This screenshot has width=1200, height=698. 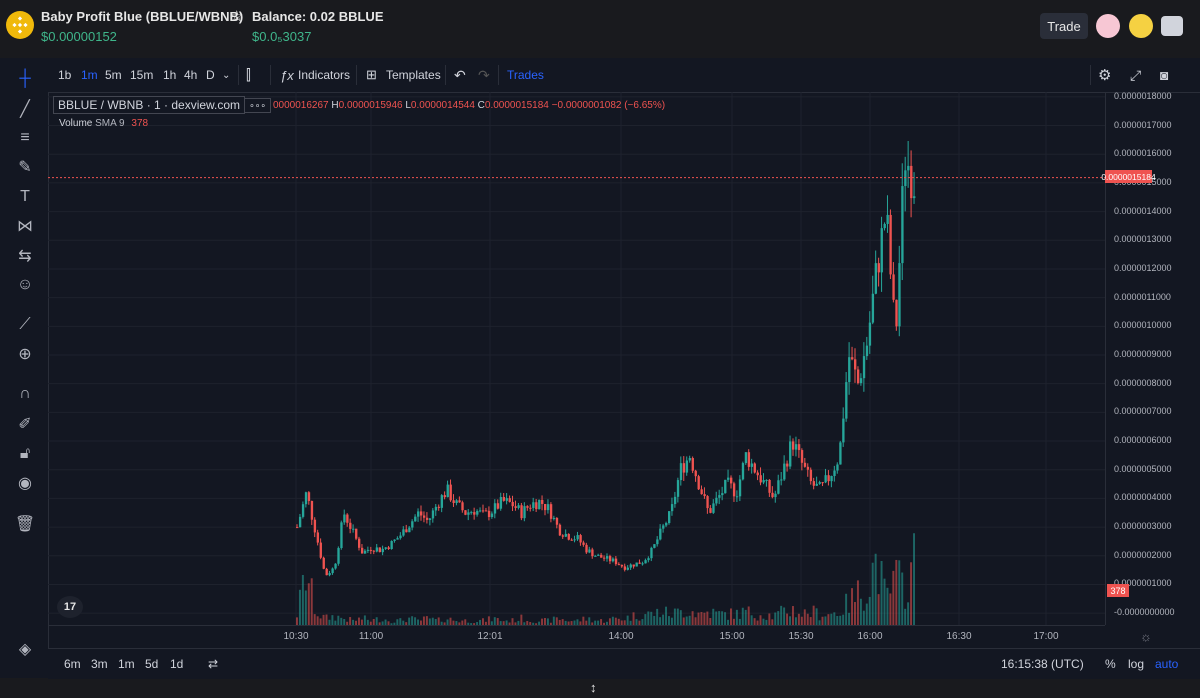 I want to click on interval-4h: 4h, so click(x=191, y=75).